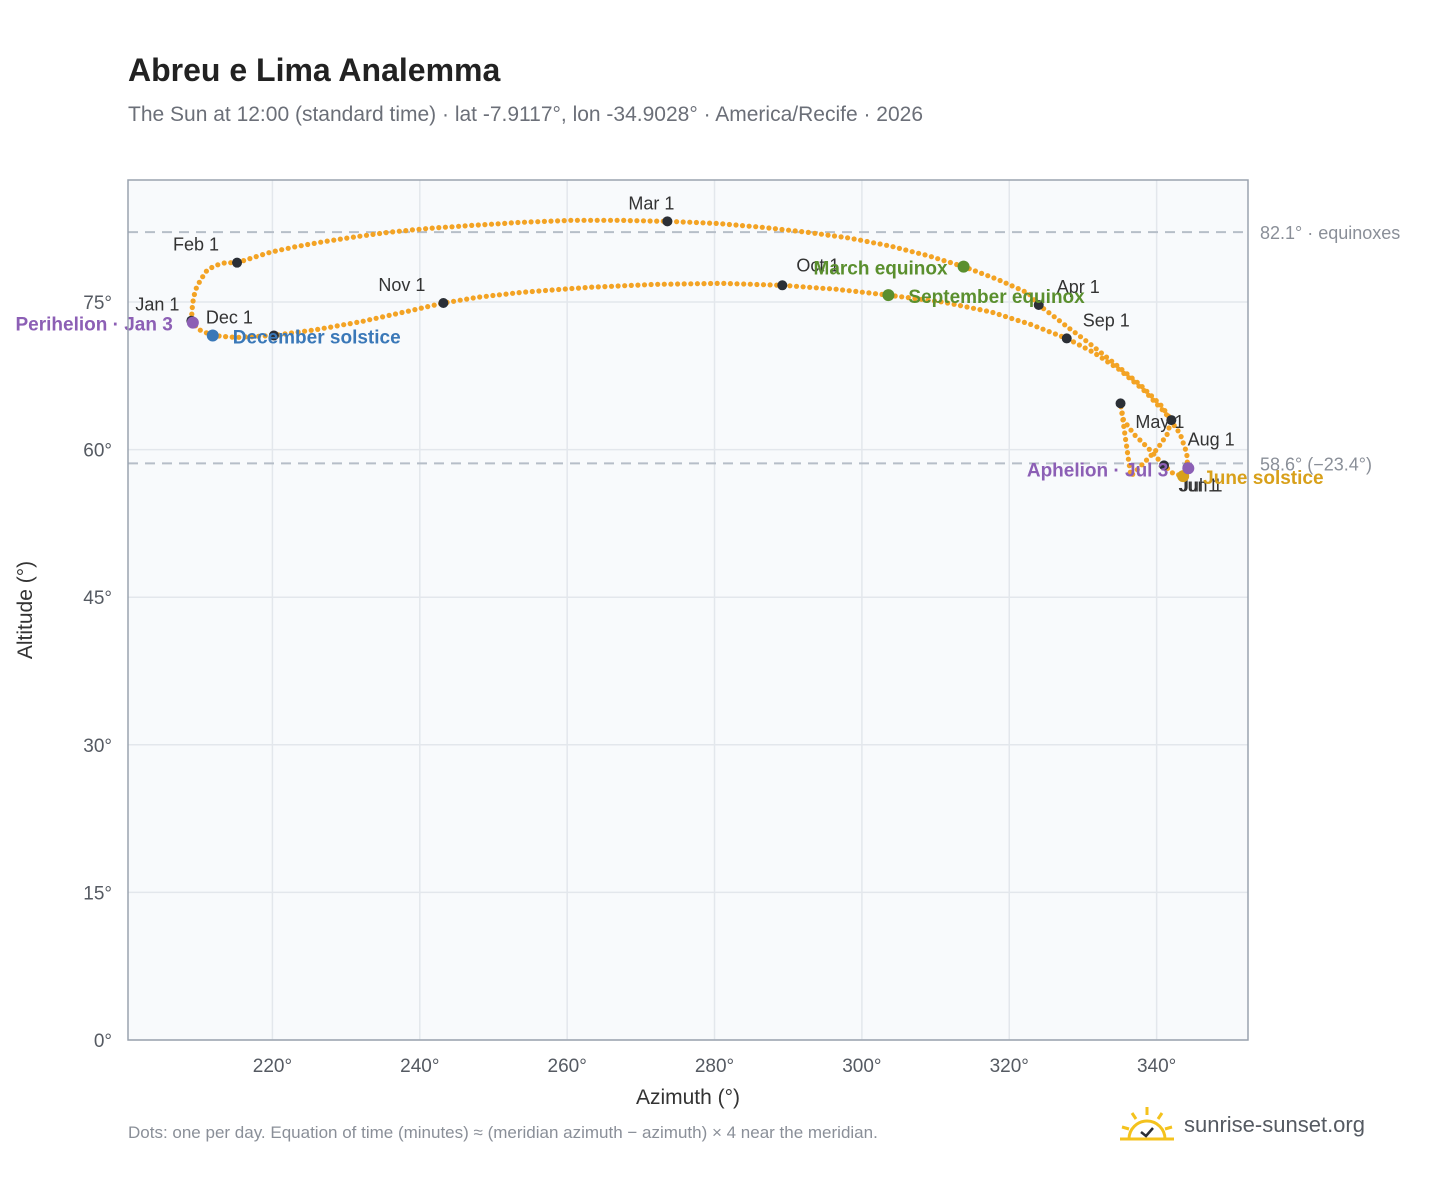 The width and height of the screenshot is (1448, 1188). I want to click on sun-logo-icon, so click(1147, 1124).